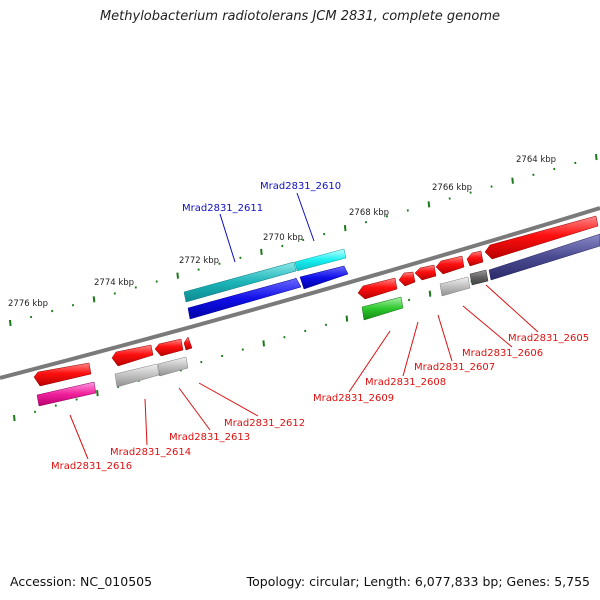  I want to click on scale-label-2770: 2770 kbp, so click(283, 238).